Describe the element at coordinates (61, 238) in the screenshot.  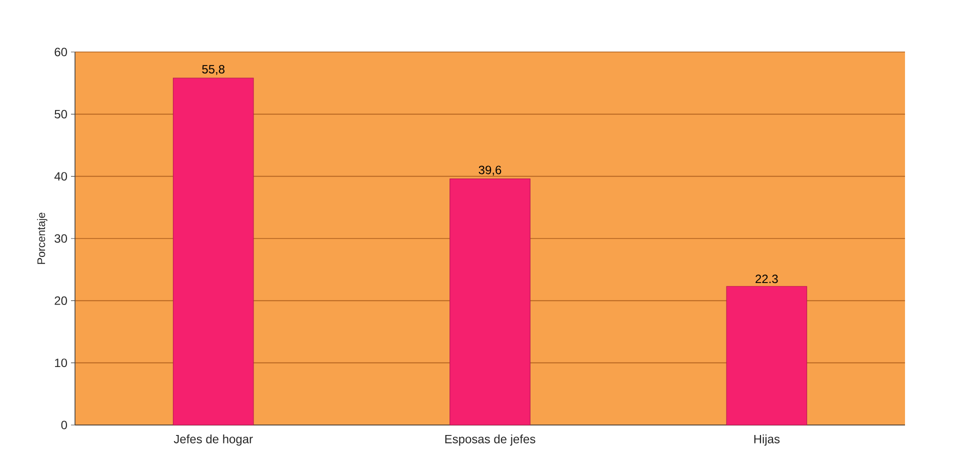
I see `y-tick-label: 30` at that location.